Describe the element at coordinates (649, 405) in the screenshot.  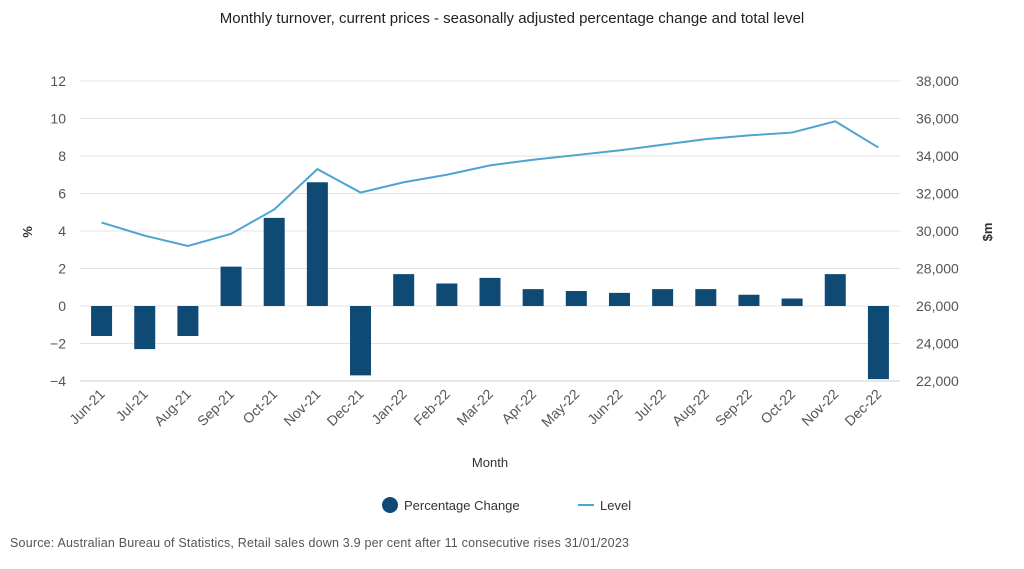
I see `x-tick-label: Jul-22` at that location.